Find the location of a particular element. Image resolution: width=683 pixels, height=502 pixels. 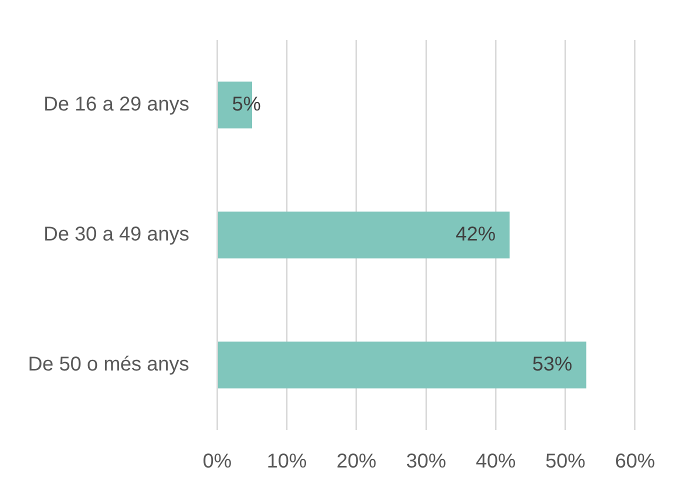

y-tick-label: De 16 a 29 anys is located at coordinates (117, 105).